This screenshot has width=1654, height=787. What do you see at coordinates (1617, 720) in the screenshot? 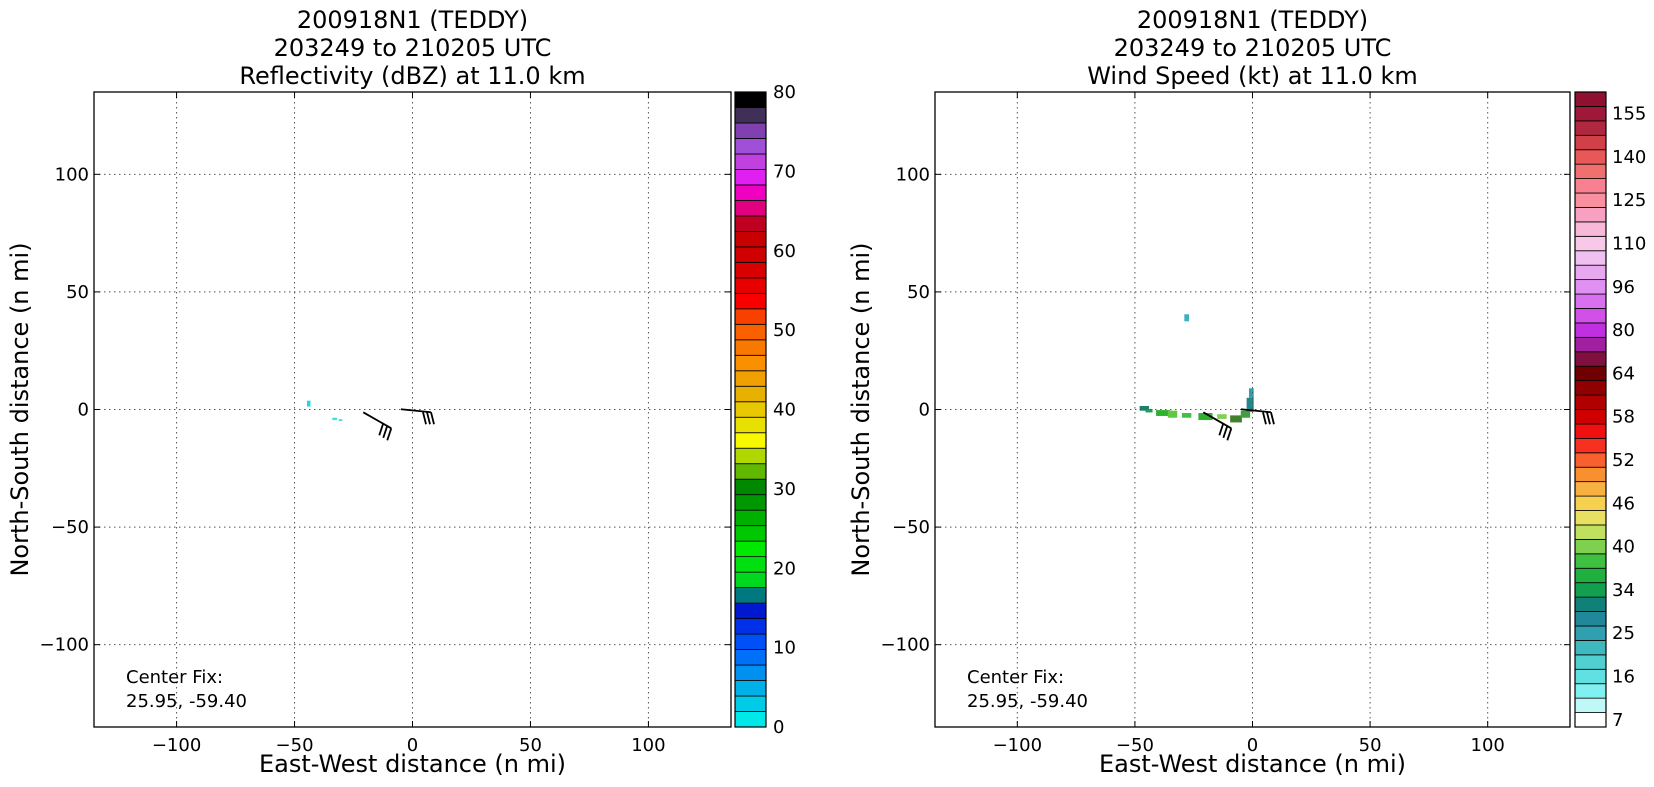
I see `colorbar-tick-label: 7` at bounding box center [1617, 720].